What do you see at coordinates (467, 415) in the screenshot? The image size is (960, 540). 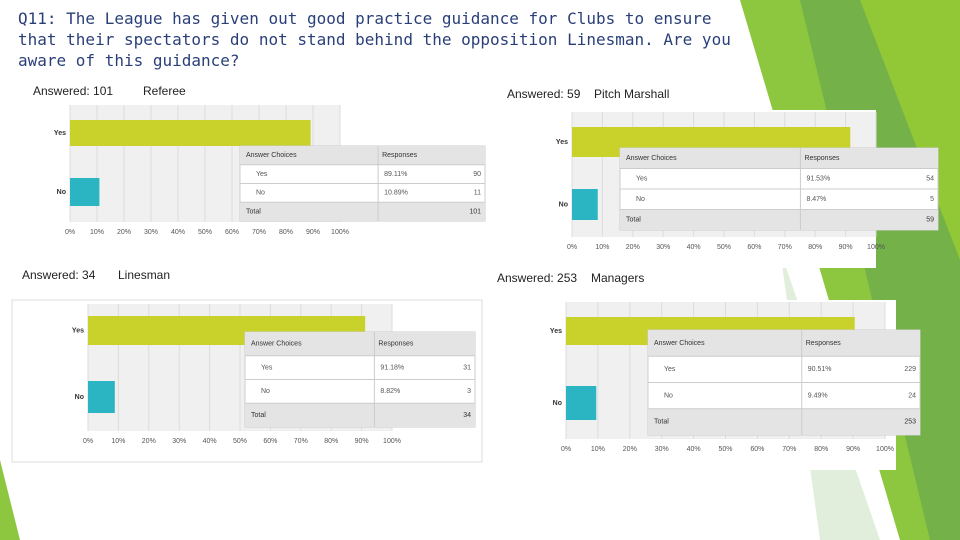 I see `table-total: 34` at bounding box center [467, 415].